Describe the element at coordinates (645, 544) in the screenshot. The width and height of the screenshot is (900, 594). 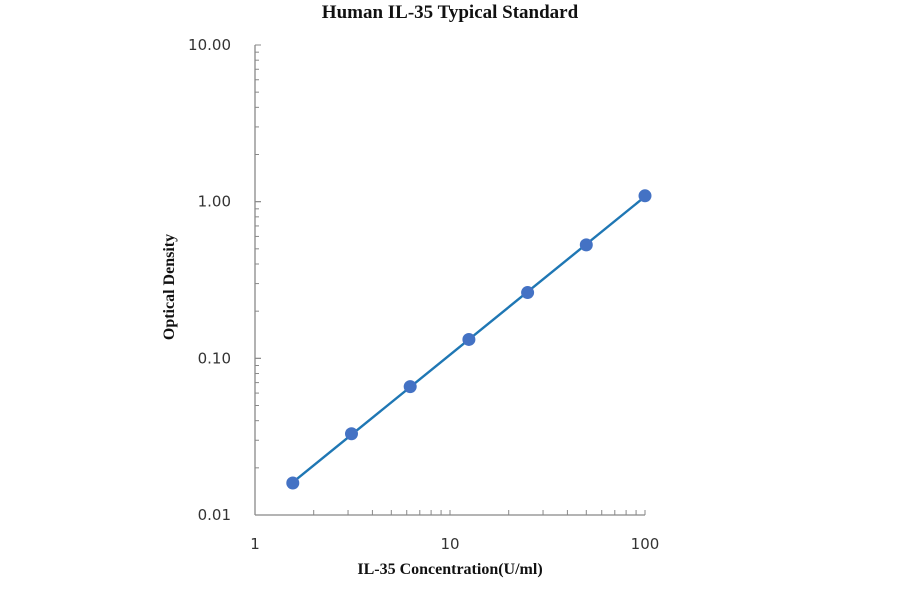
I see `x-tick-label: 100` at that location.